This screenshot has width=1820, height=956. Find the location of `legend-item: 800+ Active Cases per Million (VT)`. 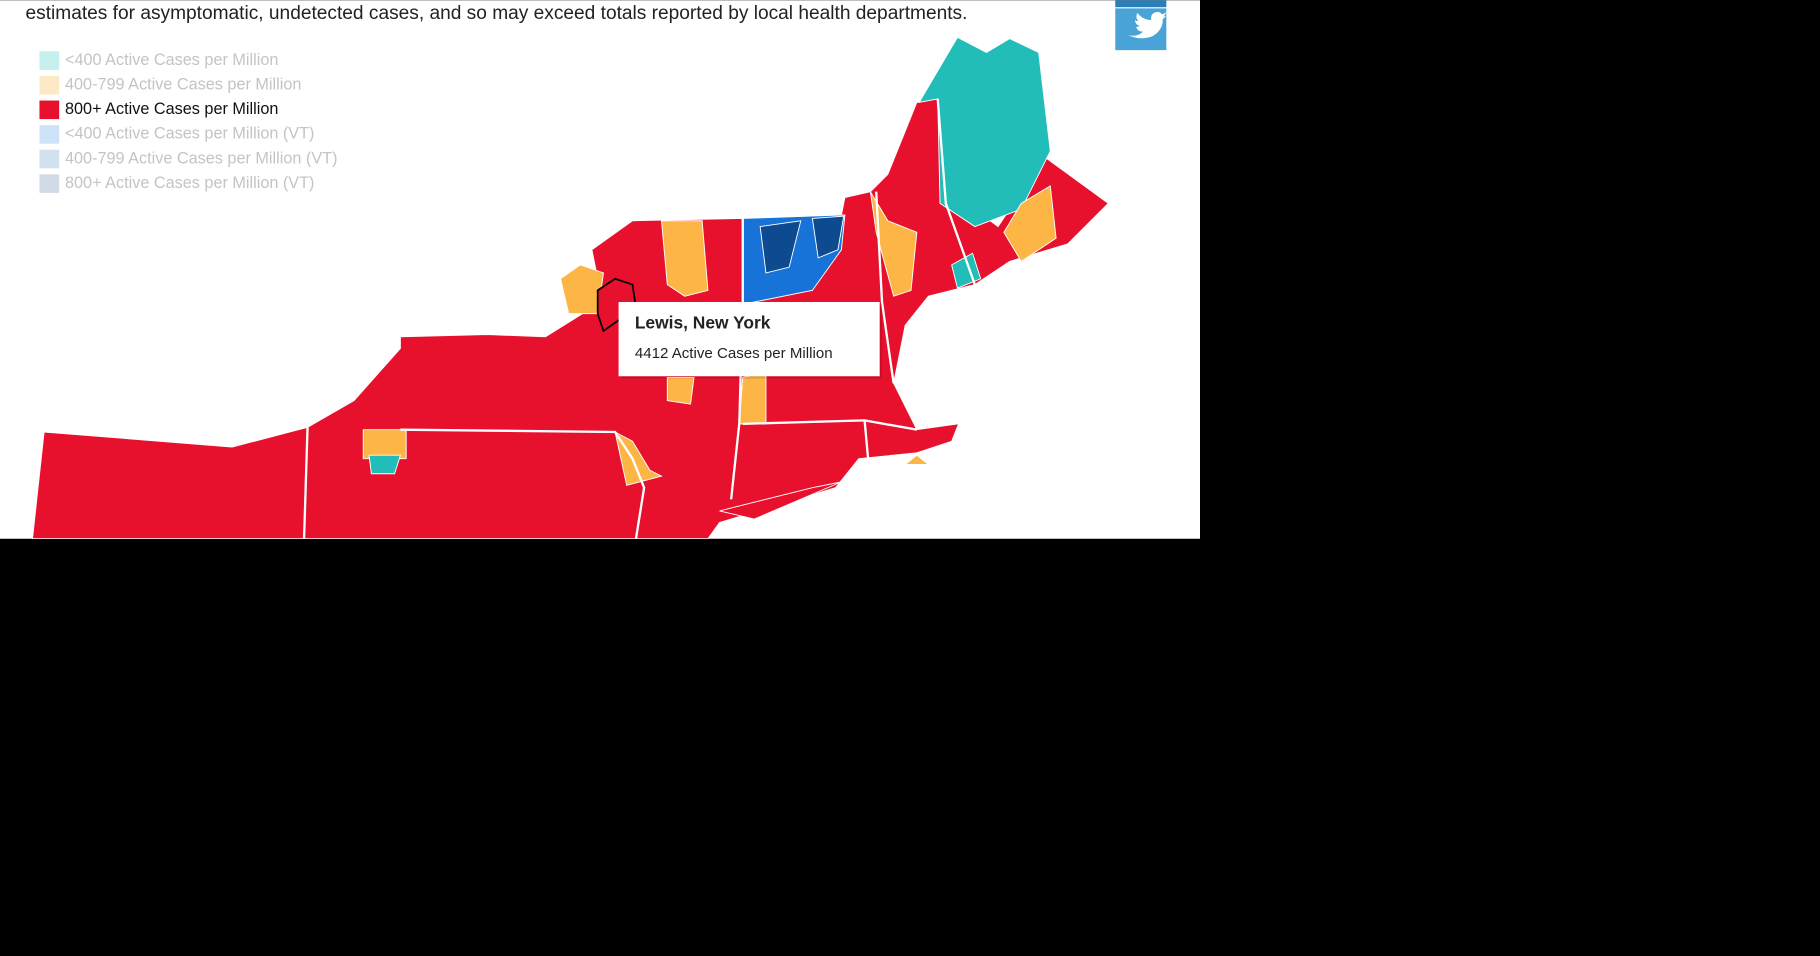

legend-item: 800+ Active Cases per Million (VT) is located at coordinates (176, 183).